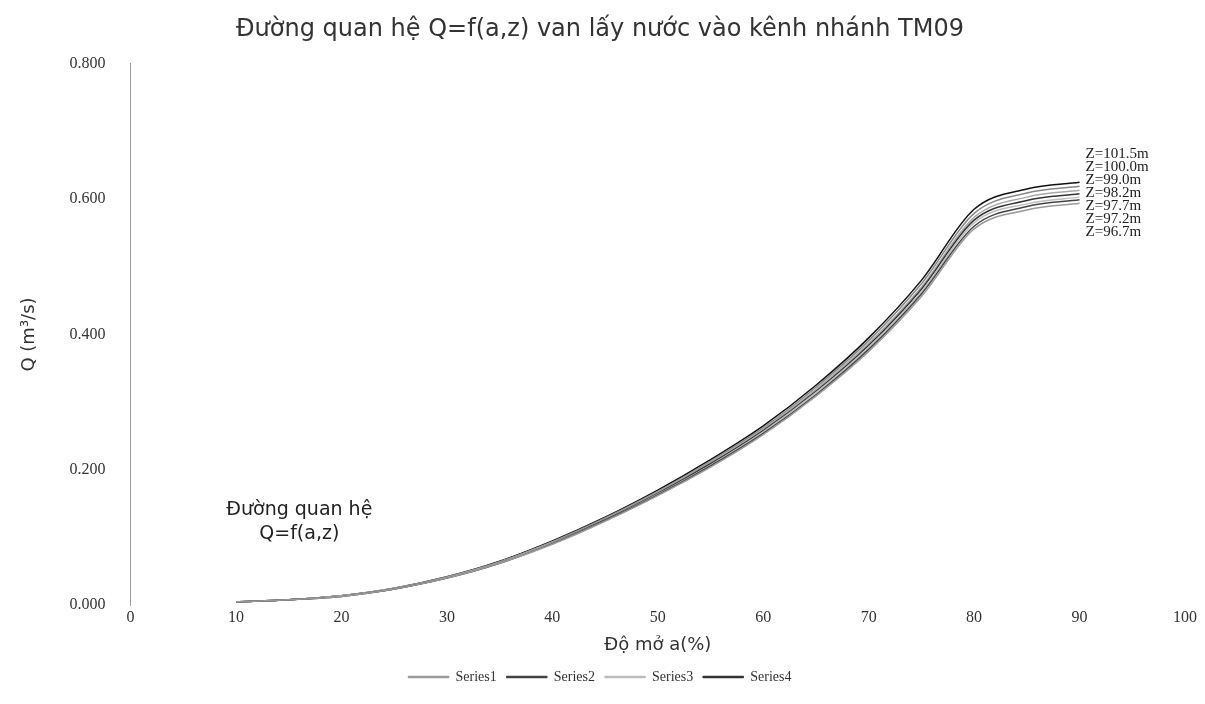 This screenshot has height=704, width=1205. What do you see at coordinates (1185, 616) in the screenshot?
I see `x-tick-label: 100` at bounding box center [1185, 616].